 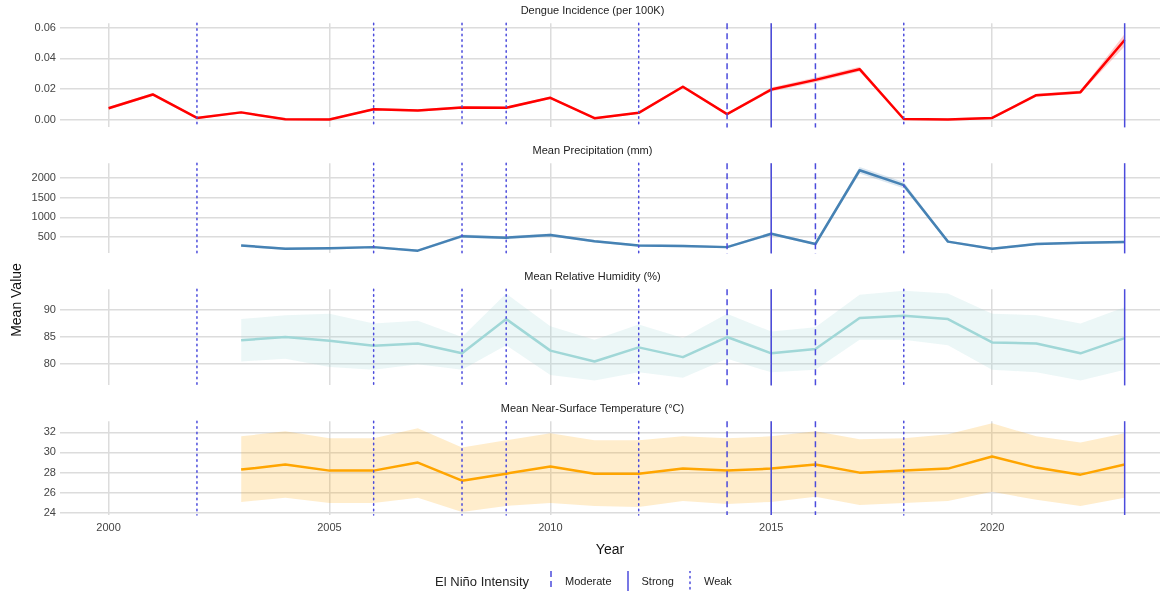 I want to click on y-tick-label: 2000, so click(x=43, y=177).